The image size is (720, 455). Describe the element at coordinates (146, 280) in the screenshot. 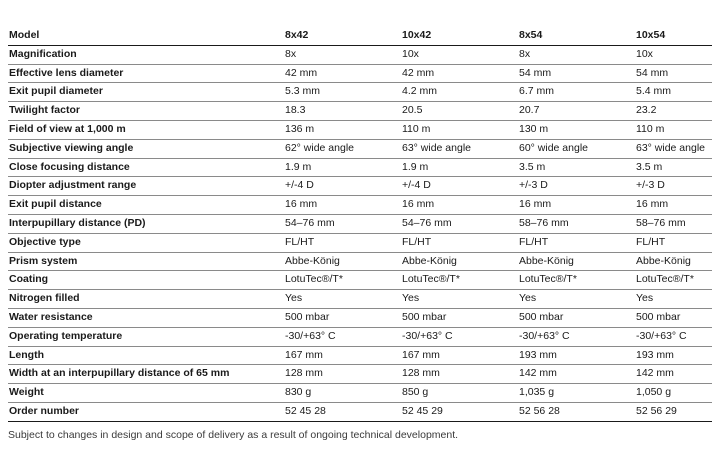

I see `row-label: Coating` at that location.